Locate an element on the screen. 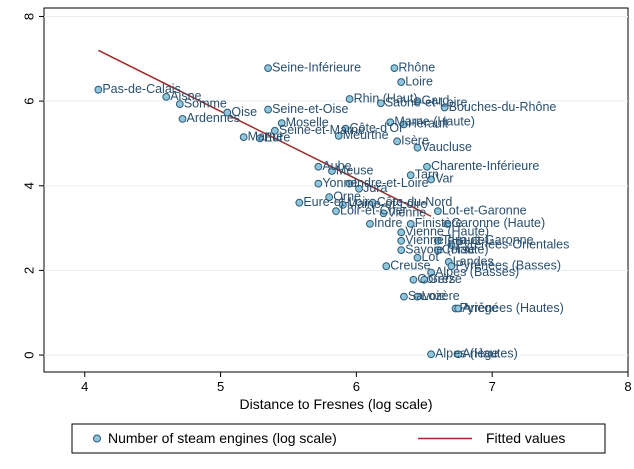 Image resolution: width=634 pixels, height=469 pixels. legend-box is located at coordinates (338, 438).